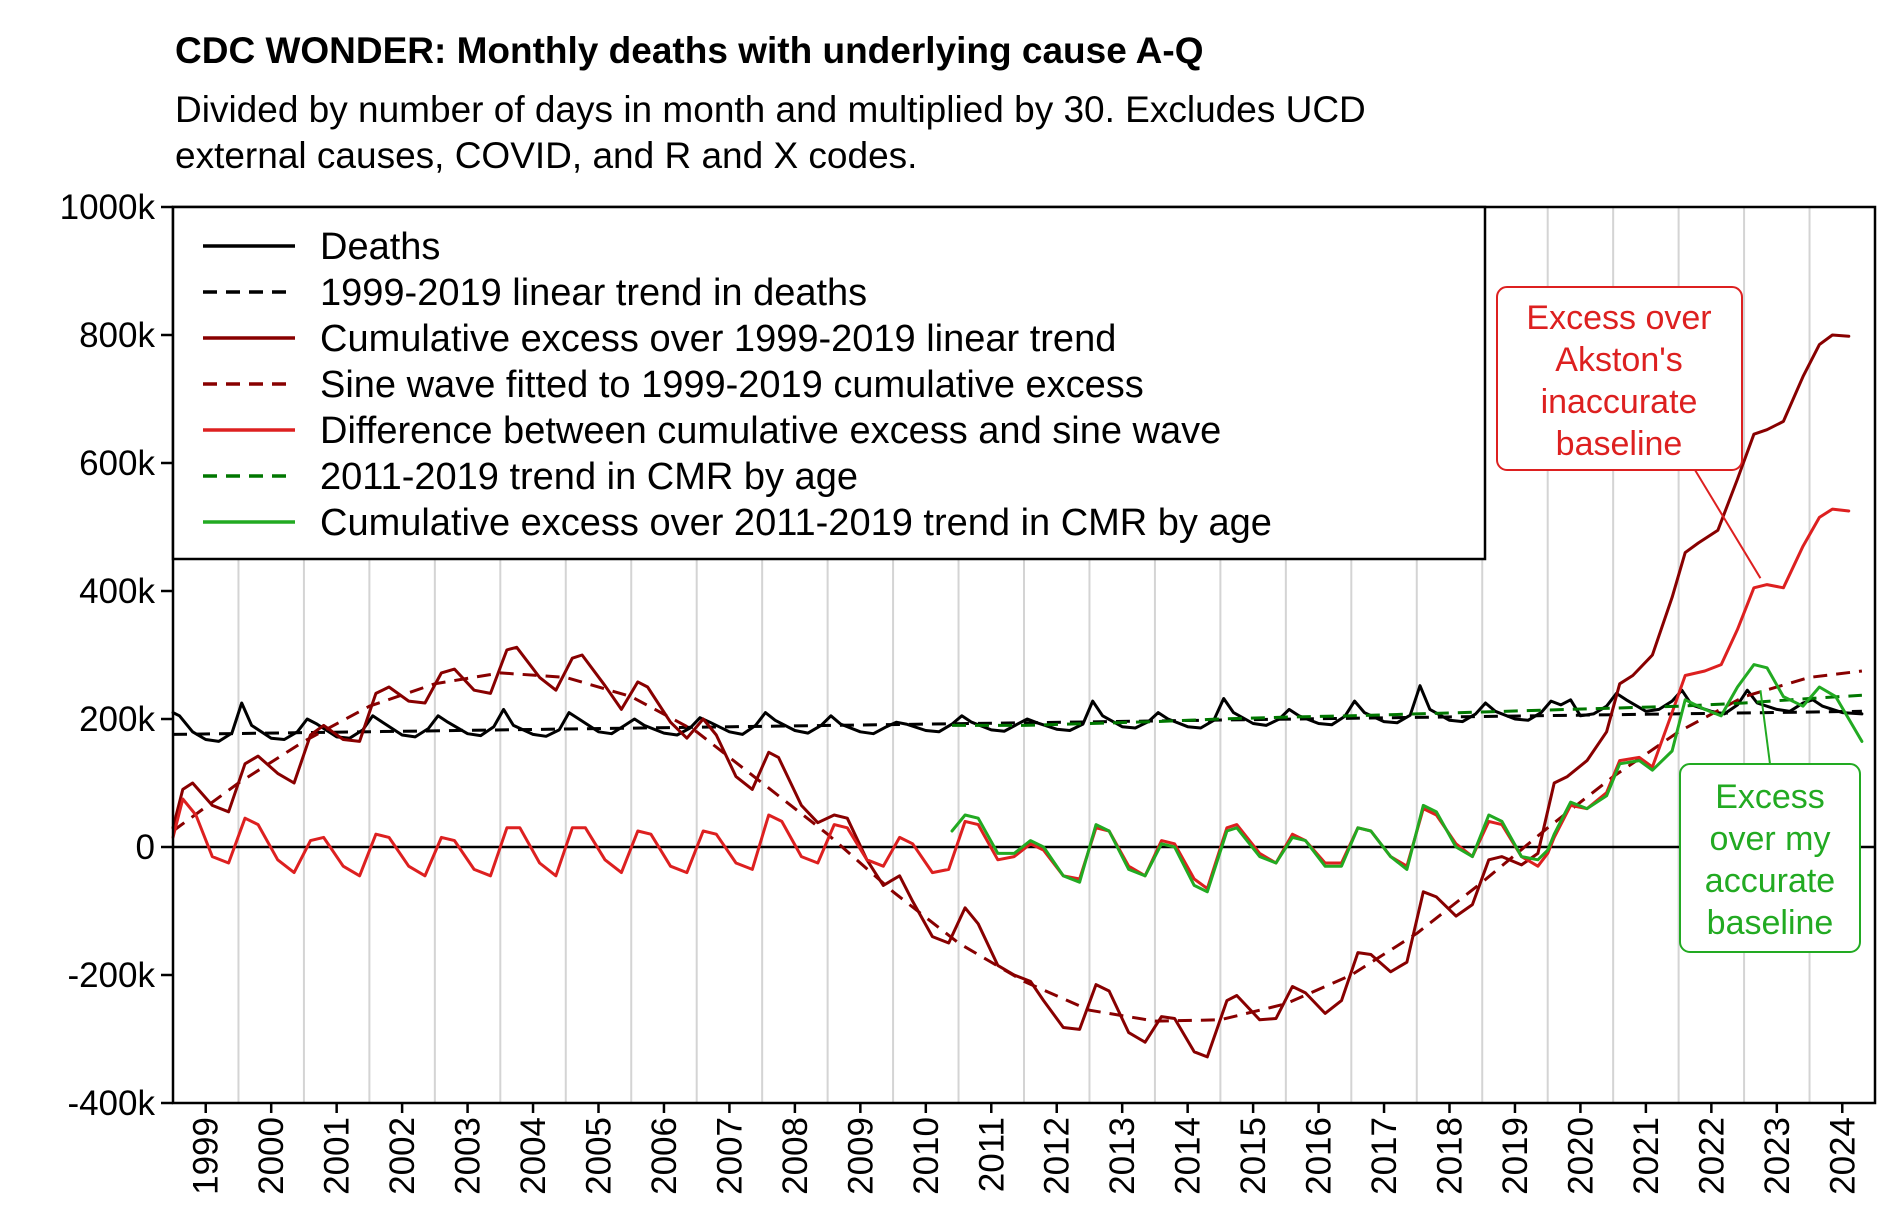  Describe the element at coordinates (380, 247) in the screenshot. I see `legend-label-1: Deaths` at that location.